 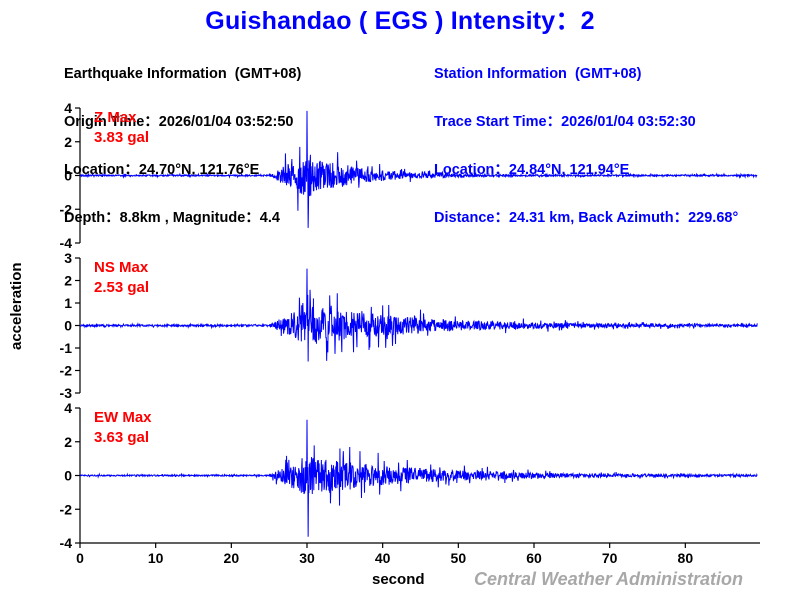 What do you see at coordinates (172, 218) in the screenshot?
I see `depth-magnitude: Depth：8.8km , Magnitude：4.4` at bounding box center [172, 218].